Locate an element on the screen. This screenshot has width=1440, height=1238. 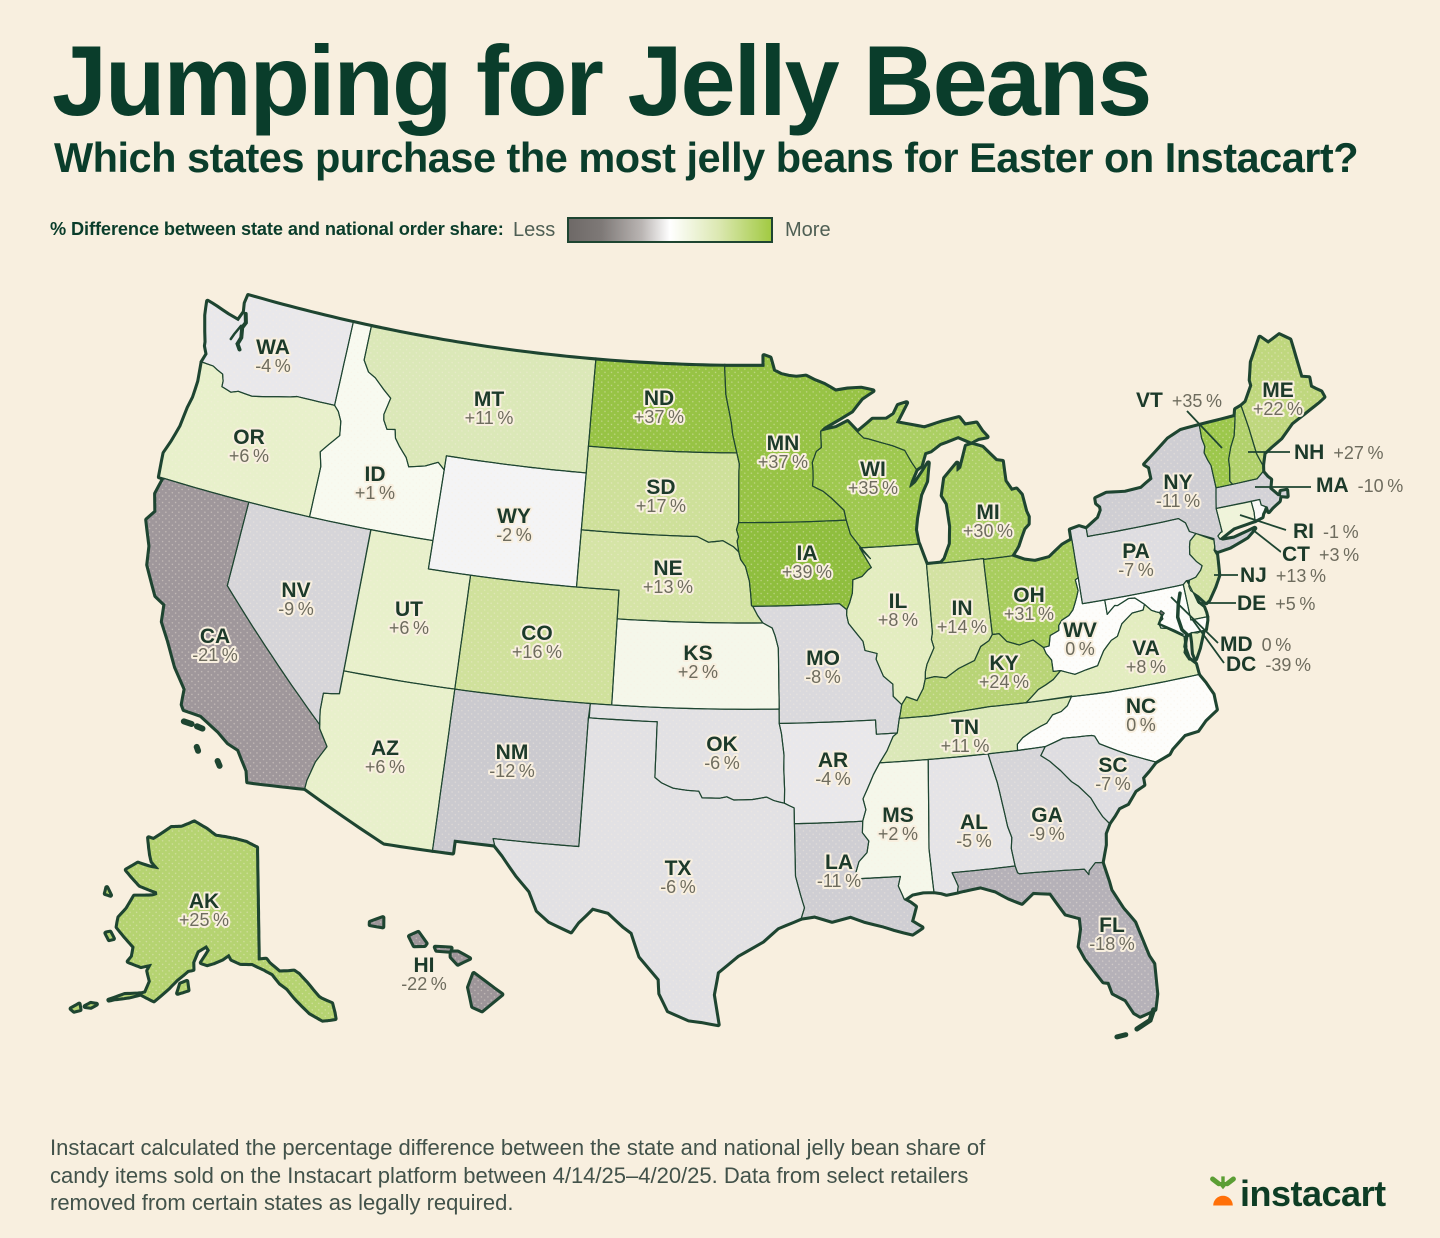
svg-text: MS is located at coordinates (898, 815).